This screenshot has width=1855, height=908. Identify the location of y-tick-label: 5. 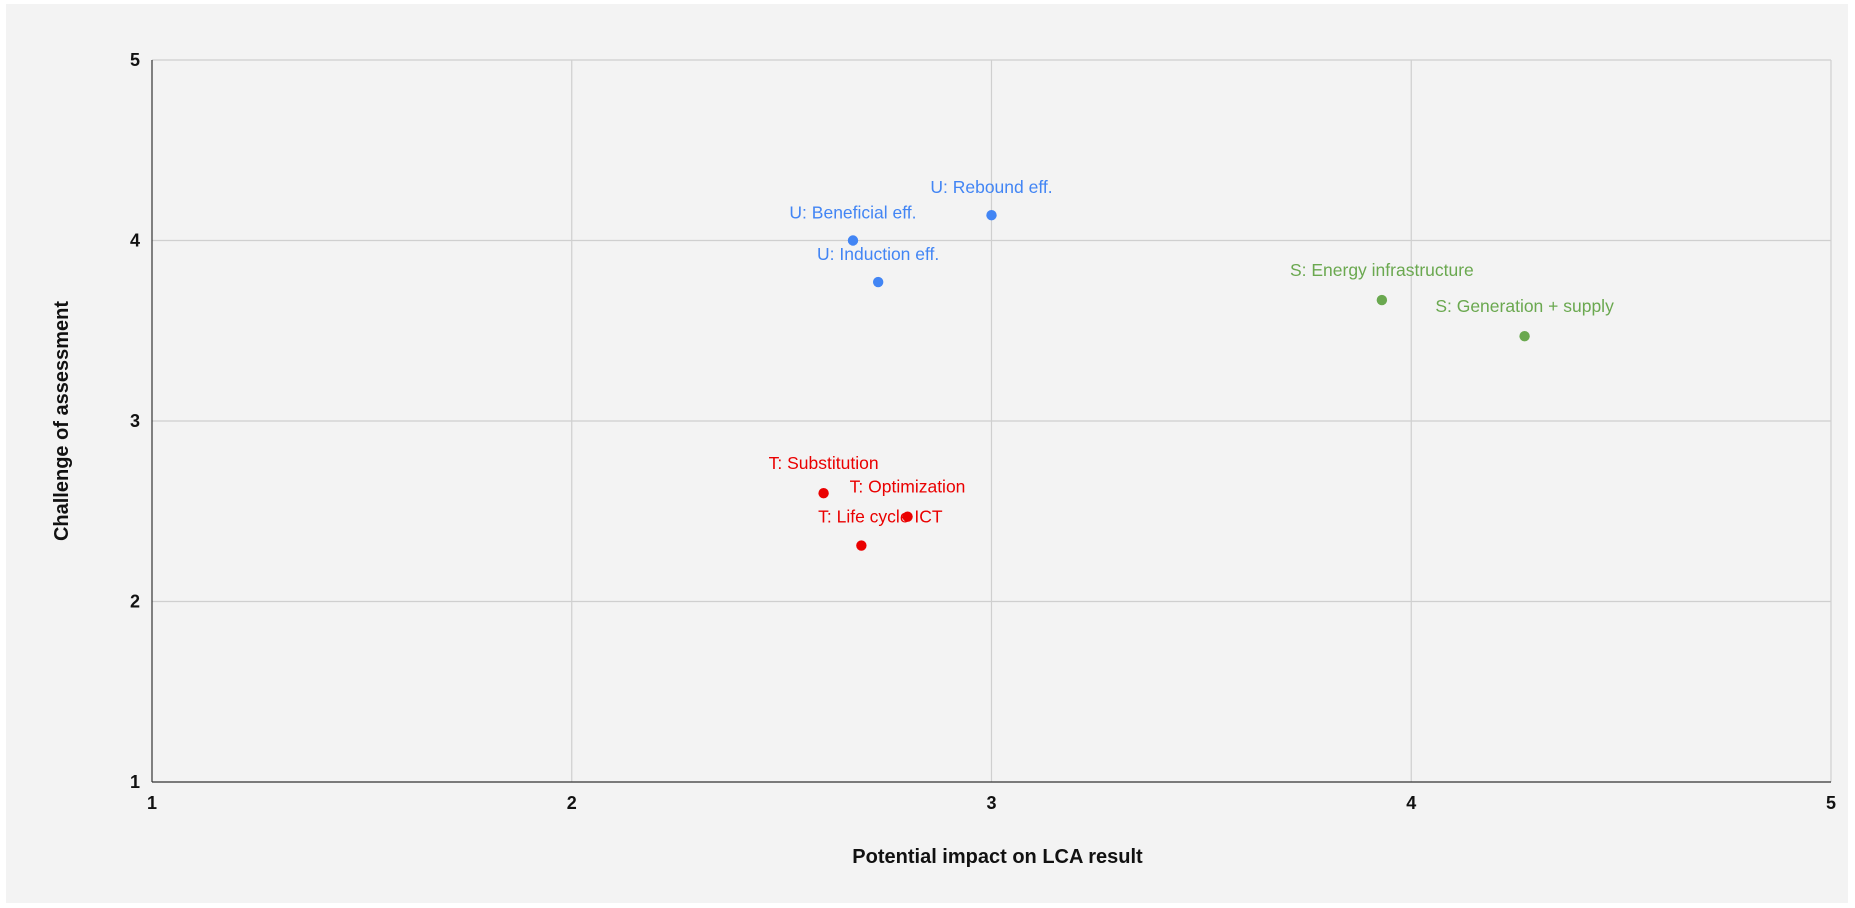
(135, 60).